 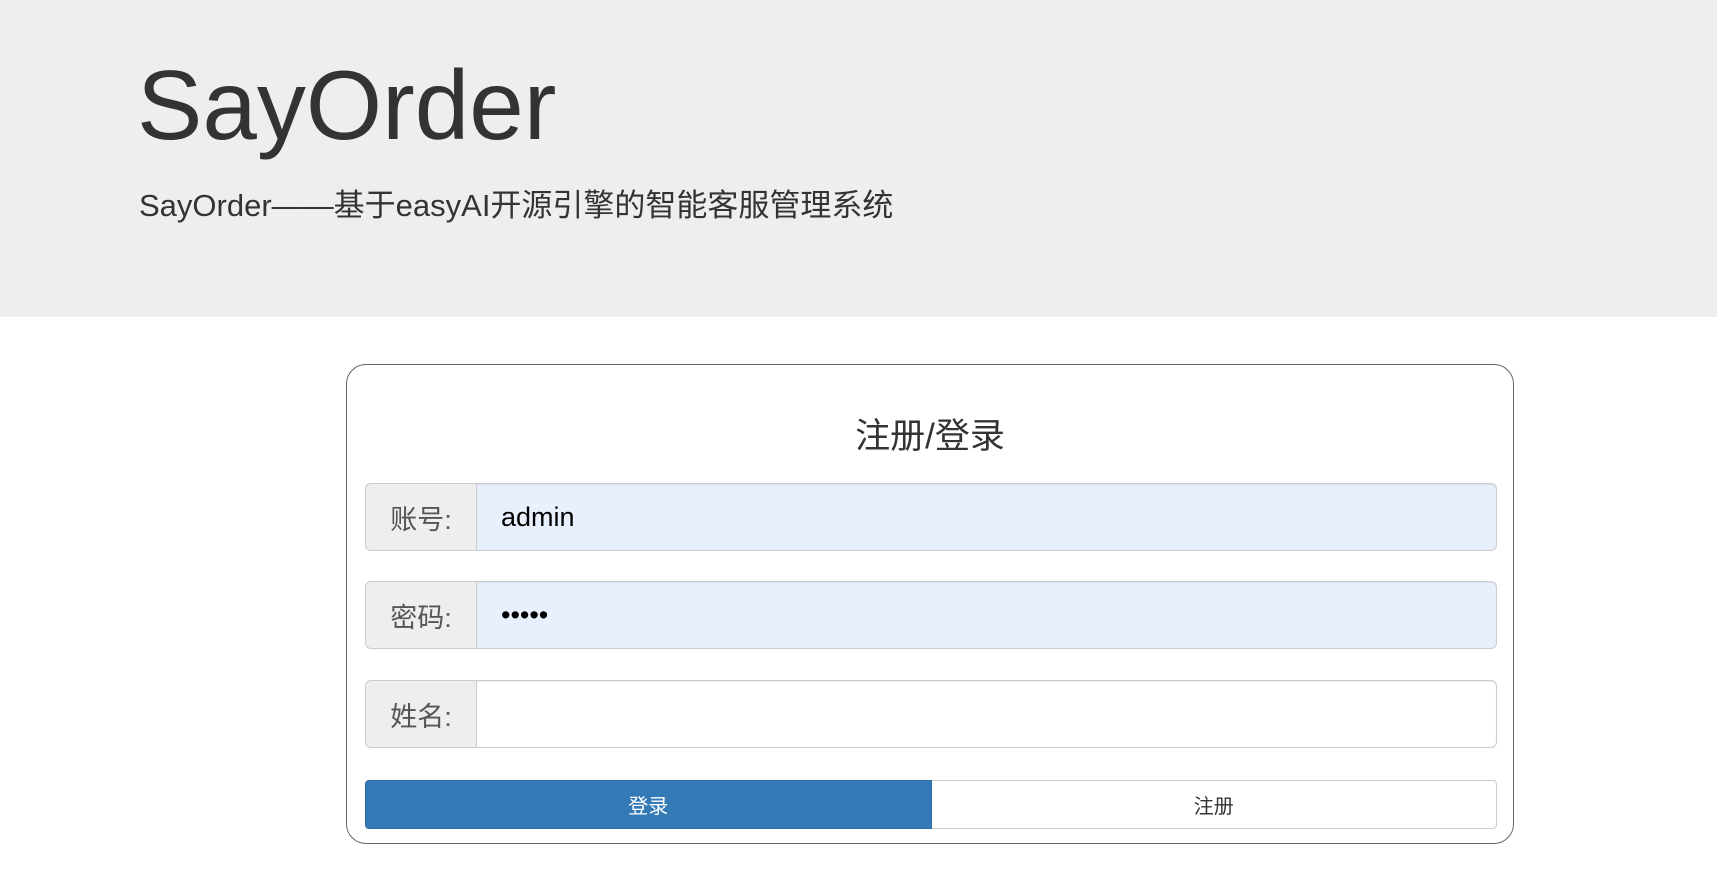 I want to click on password-input, so click(x=986, y=615).